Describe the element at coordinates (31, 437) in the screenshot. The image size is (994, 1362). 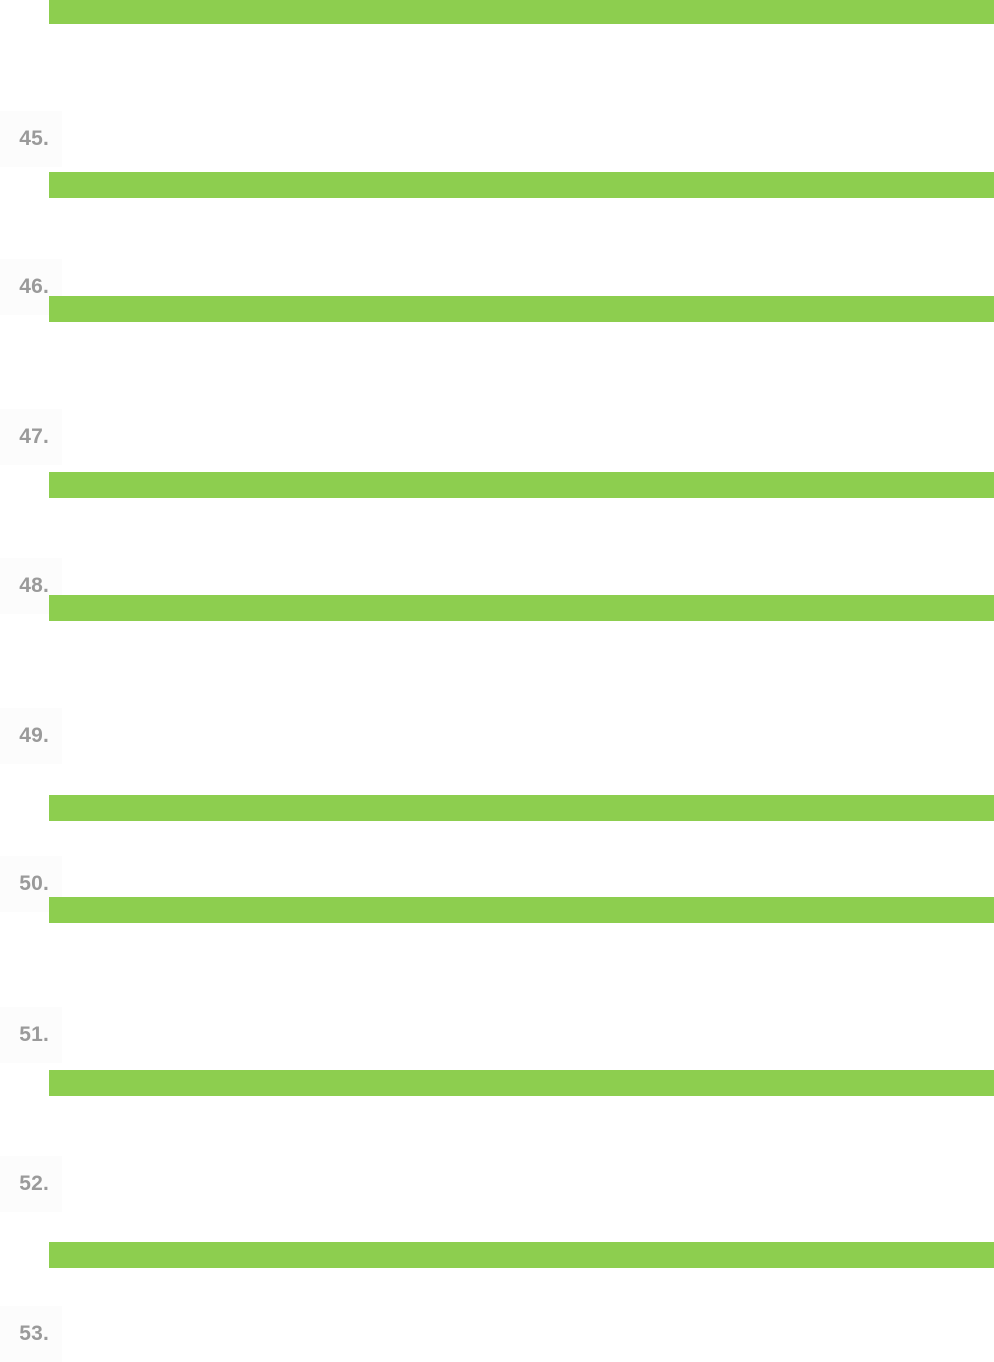
I see `list-item-number: 47.` at that location.